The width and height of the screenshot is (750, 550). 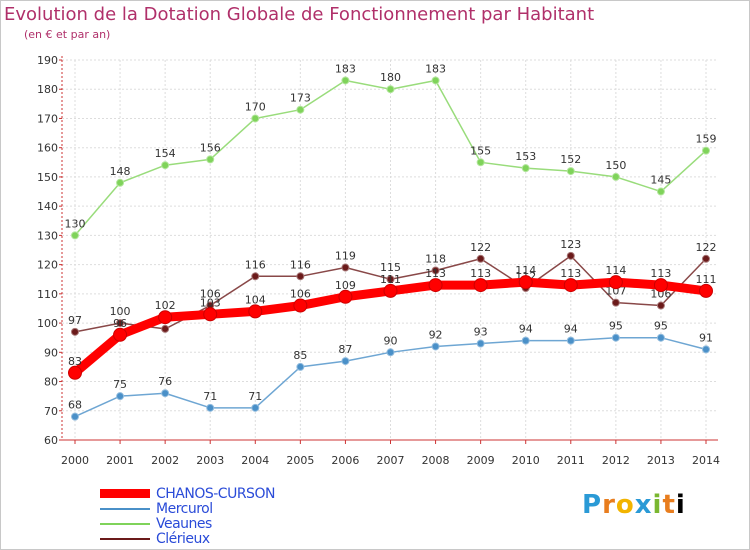 What do you see at coordinates (120, 460) in the screenshot?
I see `x-tick-label: 2001` at bounding box center [120, 460].